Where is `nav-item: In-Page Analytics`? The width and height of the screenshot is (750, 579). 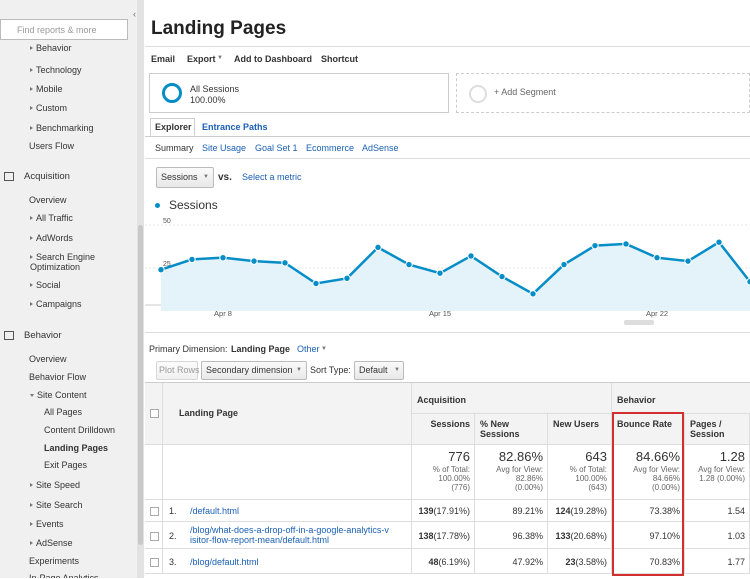
nav-item: In-Page Analytics is located at coordinates (83, 575).